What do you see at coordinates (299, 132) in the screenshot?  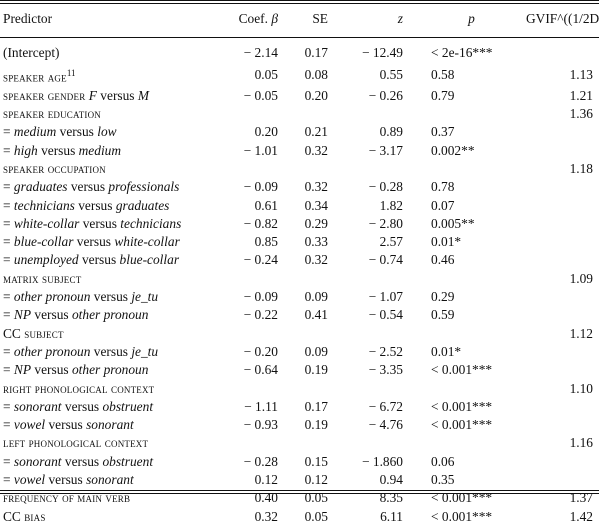 I see `table-row: = medium versus low 0.20 0.21 0.89 0.37` at bounding box center [299, 132].